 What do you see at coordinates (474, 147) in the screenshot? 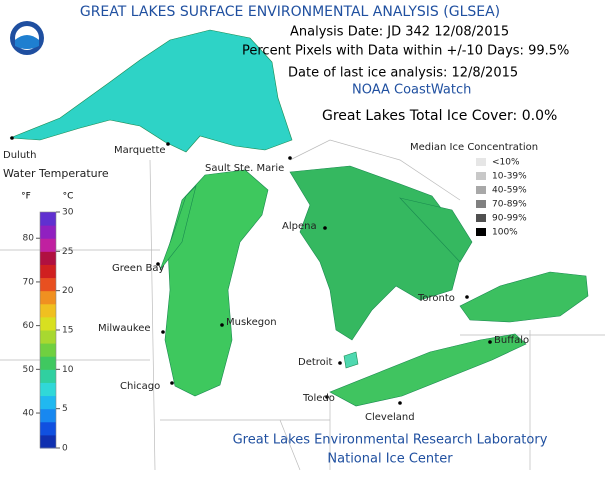
I see `ice-legend-title: Median Ice Concentration` at bounding box center [474, 147].